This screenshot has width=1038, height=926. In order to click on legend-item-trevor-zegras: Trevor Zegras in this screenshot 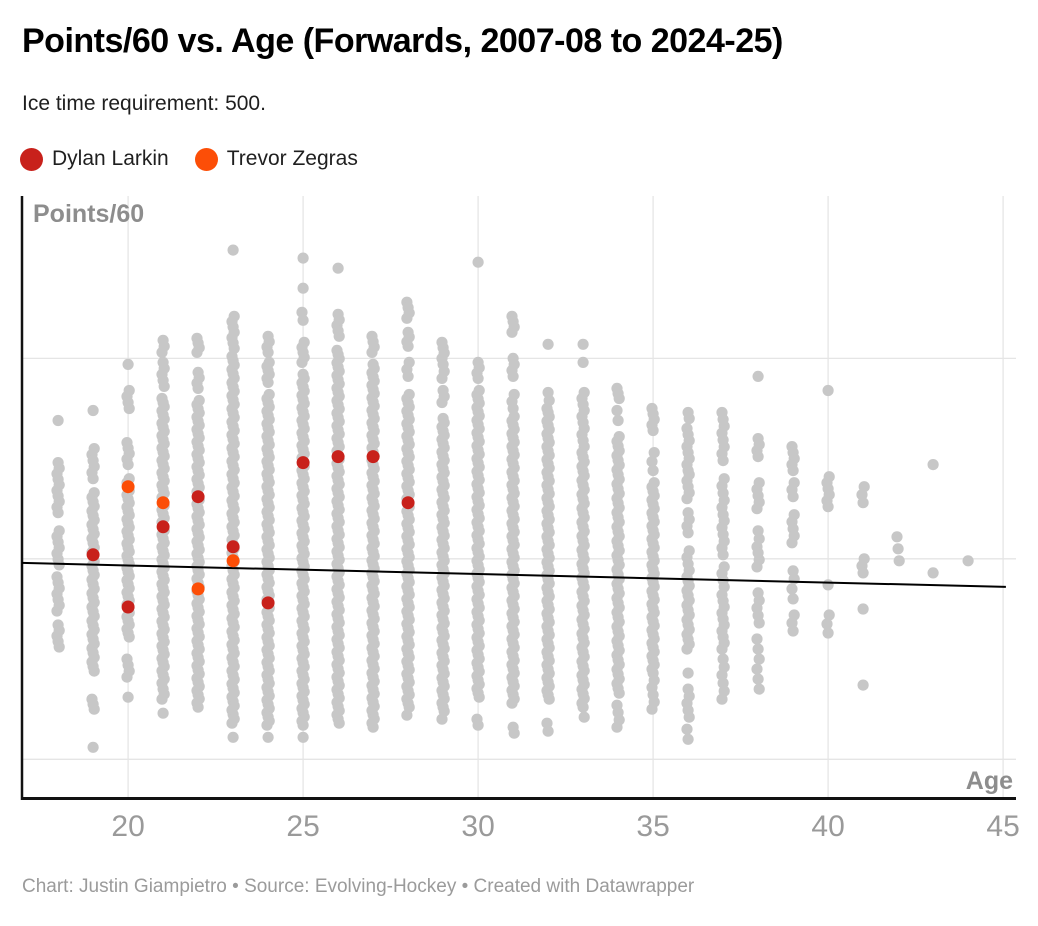, I will do `click(276, 159)`.